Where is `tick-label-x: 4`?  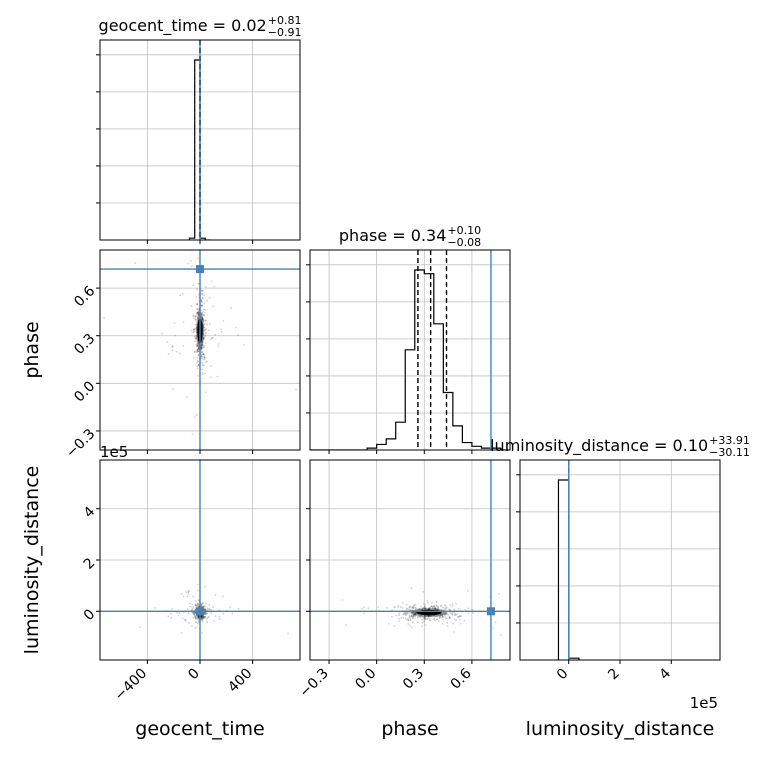 tick-label-x: 4 is located at coordinates (665, 674).